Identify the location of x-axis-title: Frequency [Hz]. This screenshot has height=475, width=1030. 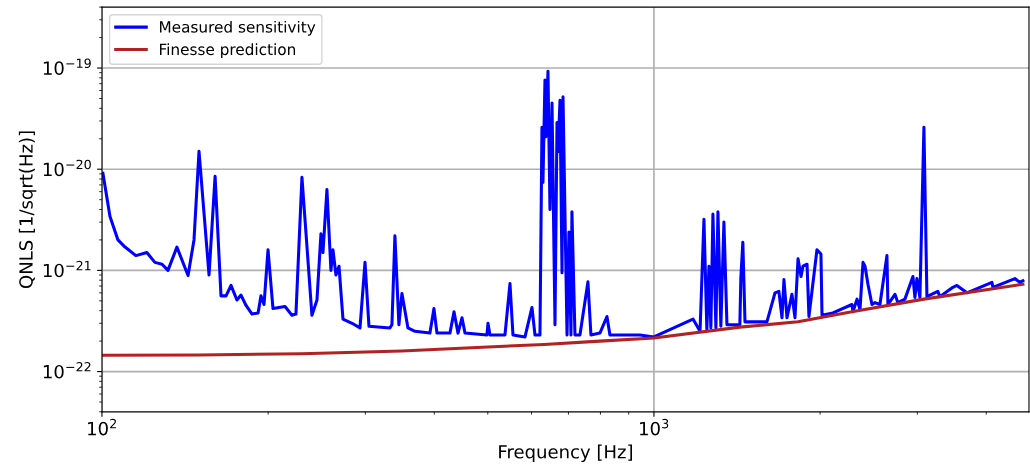
(565, 453).